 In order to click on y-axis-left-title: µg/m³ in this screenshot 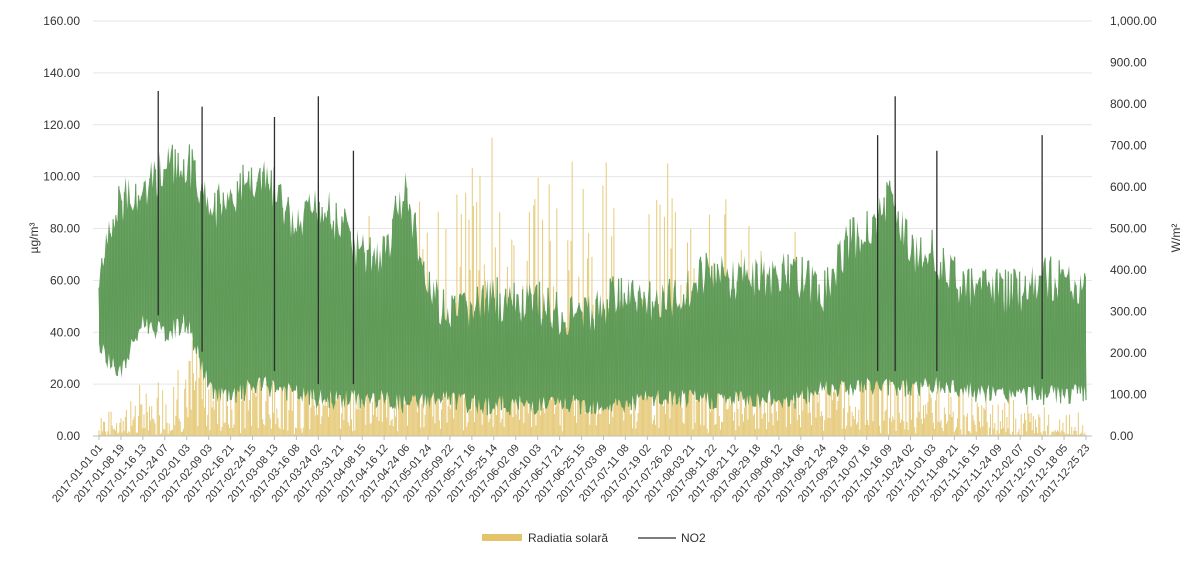, I will do `click(34, 238)`.